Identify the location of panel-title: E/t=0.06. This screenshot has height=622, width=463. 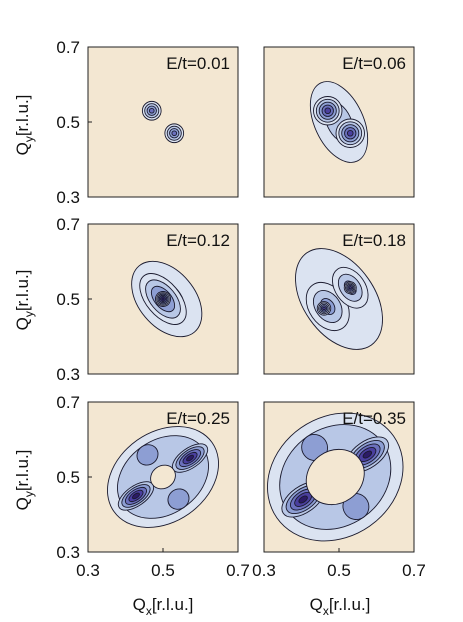
(374, 63).